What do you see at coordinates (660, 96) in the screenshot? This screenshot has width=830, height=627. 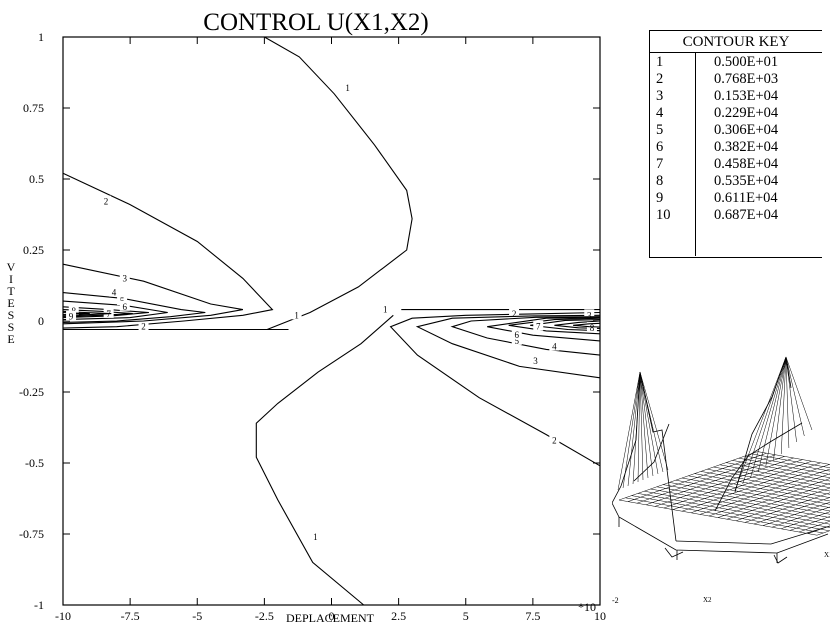 I see `contour-key-index: 3` at bounding box center [660, 96].